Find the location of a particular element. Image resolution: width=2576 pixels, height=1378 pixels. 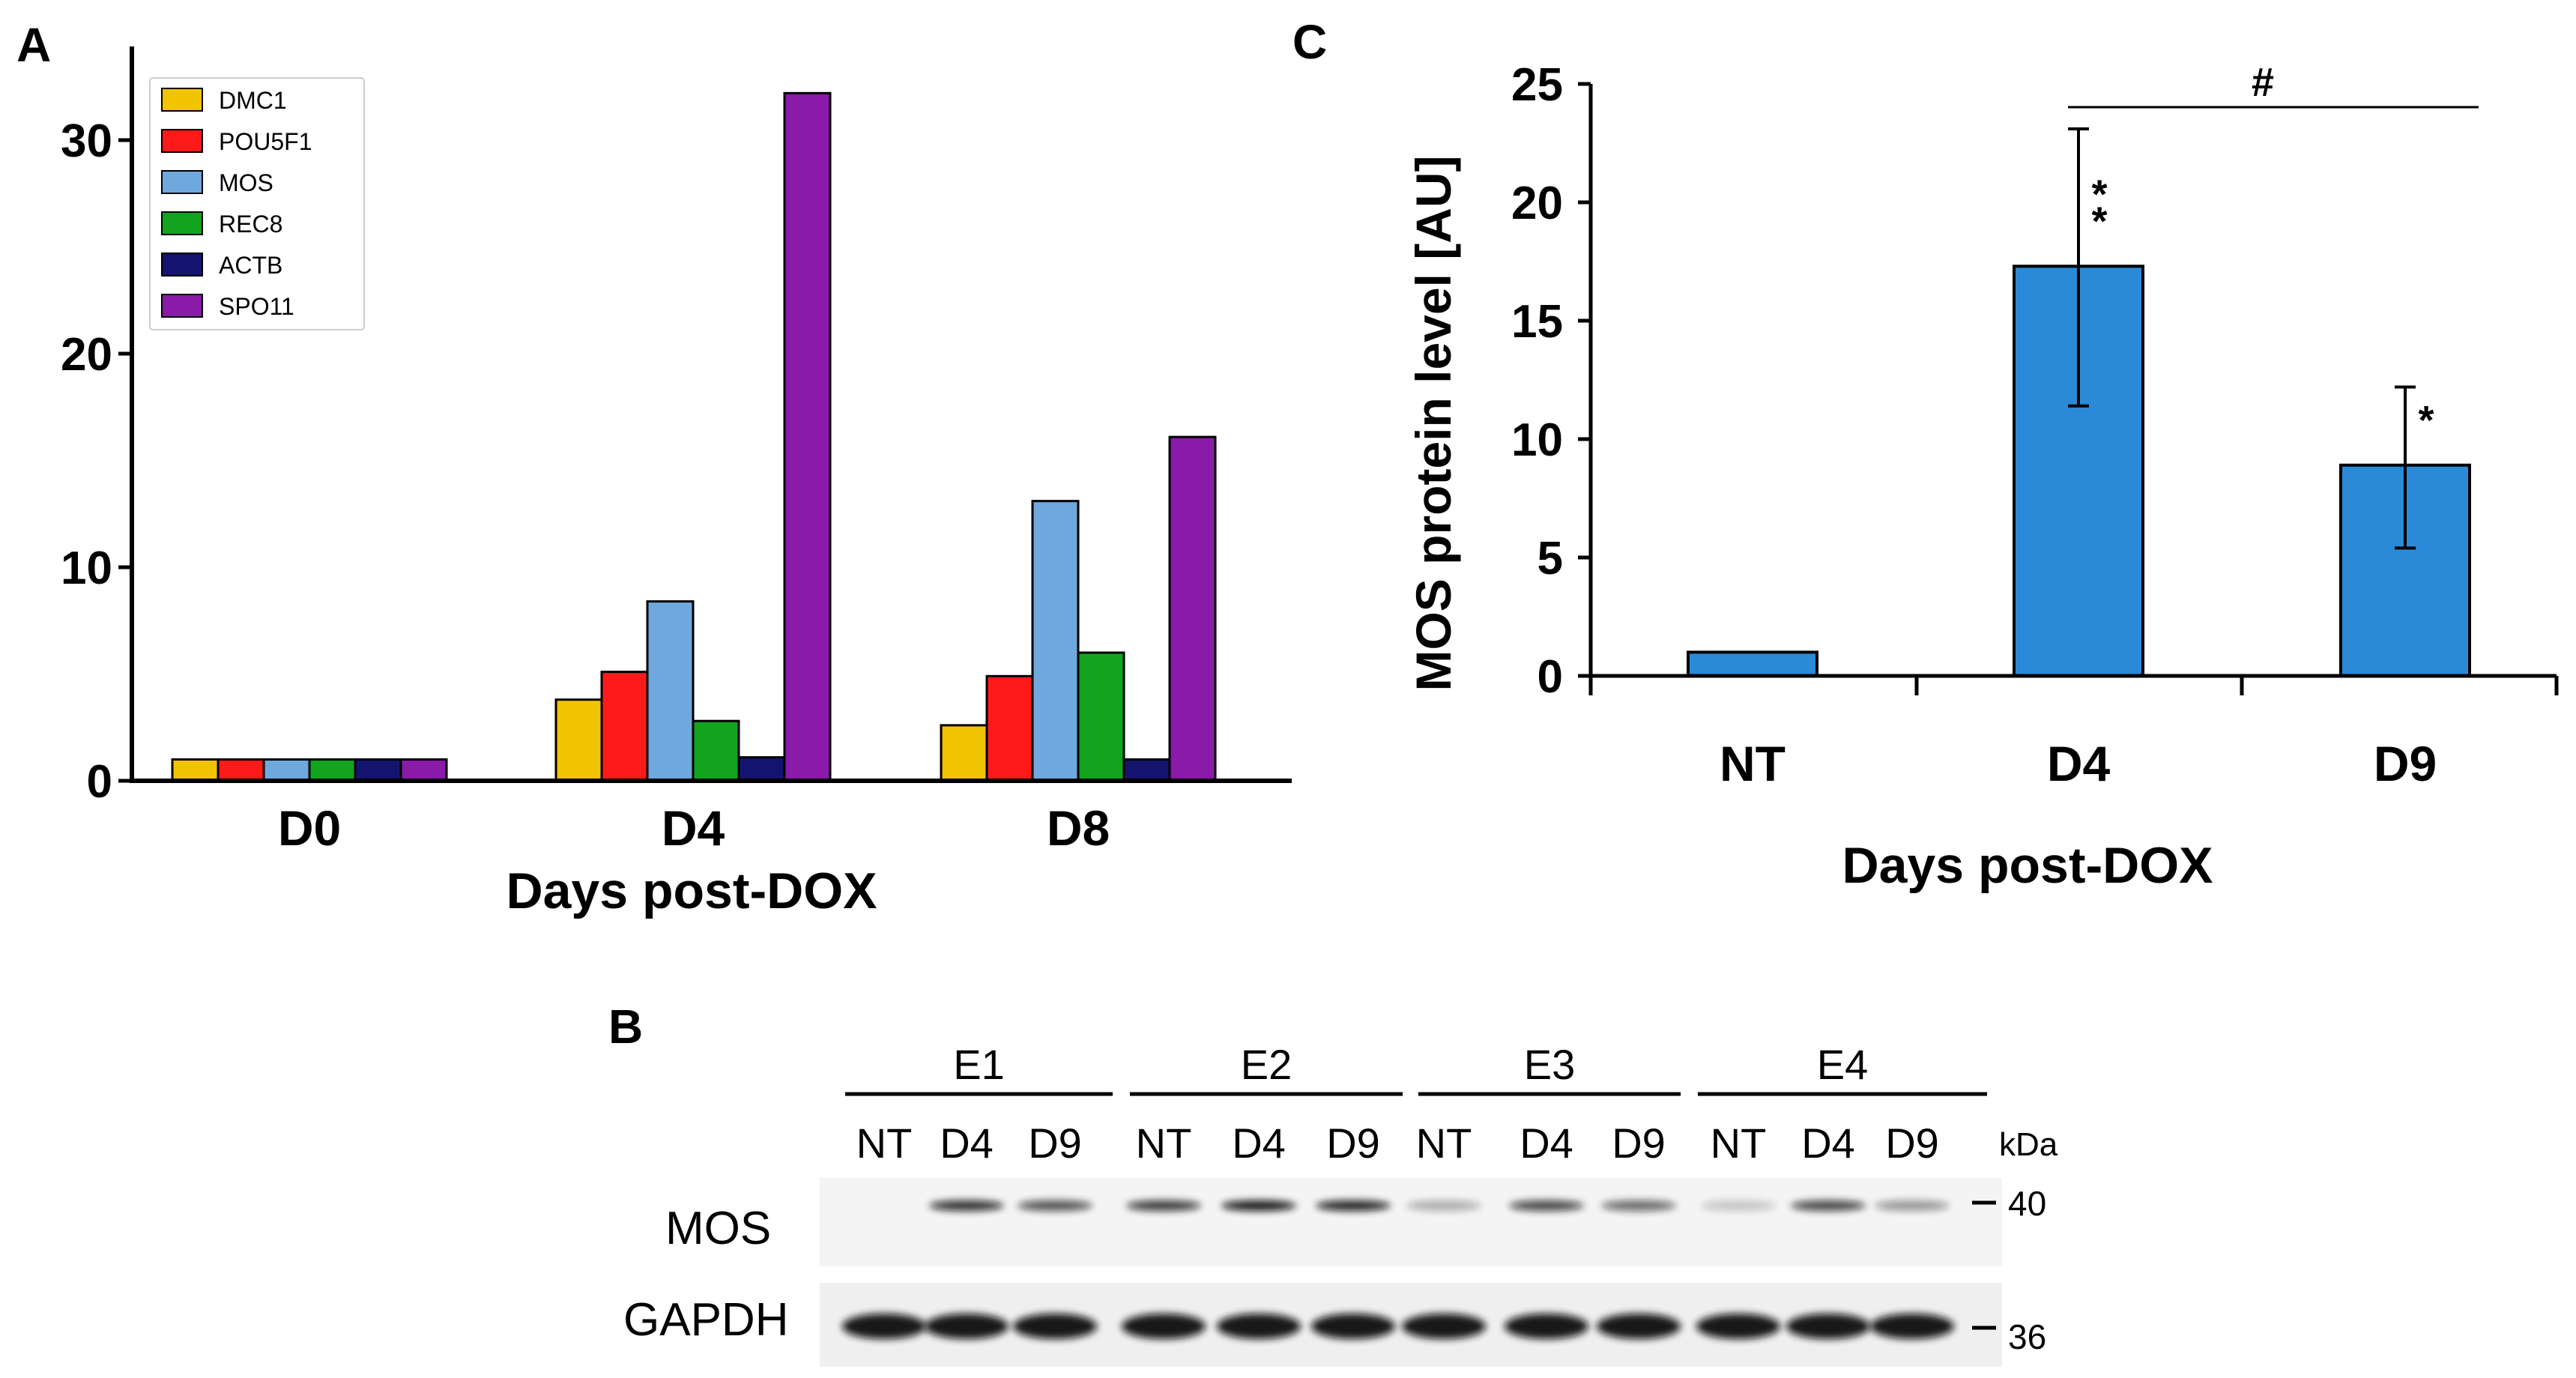

bar-pou5f1-d0 is located at coordinates (241, 770).